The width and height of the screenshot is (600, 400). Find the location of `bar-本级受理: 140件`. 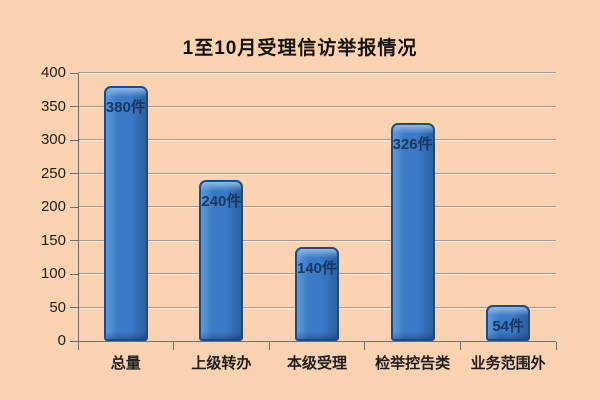

bar-本级受理: 140件 is located at coordinates (317, 294).